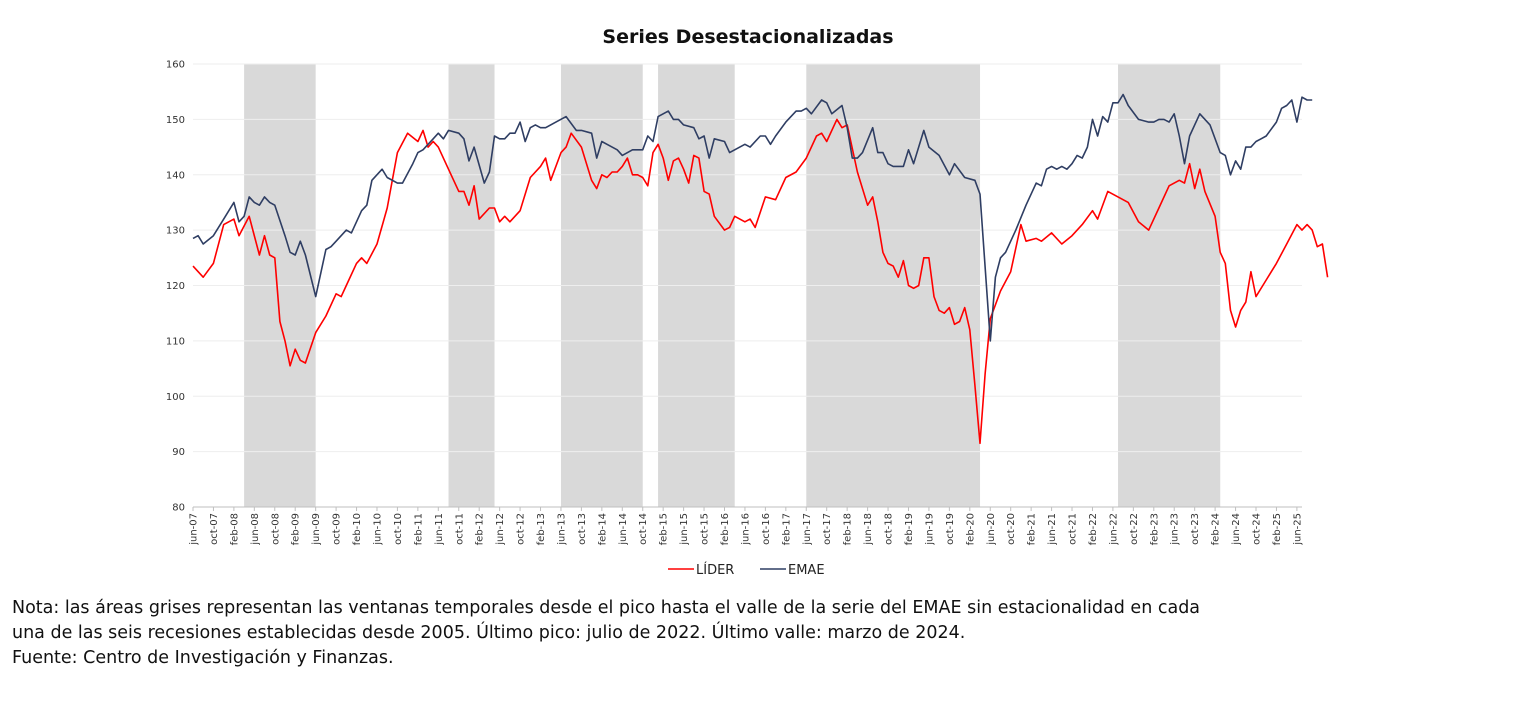  I want to click on x-tick-label: oct-20, so click(1011, 529).